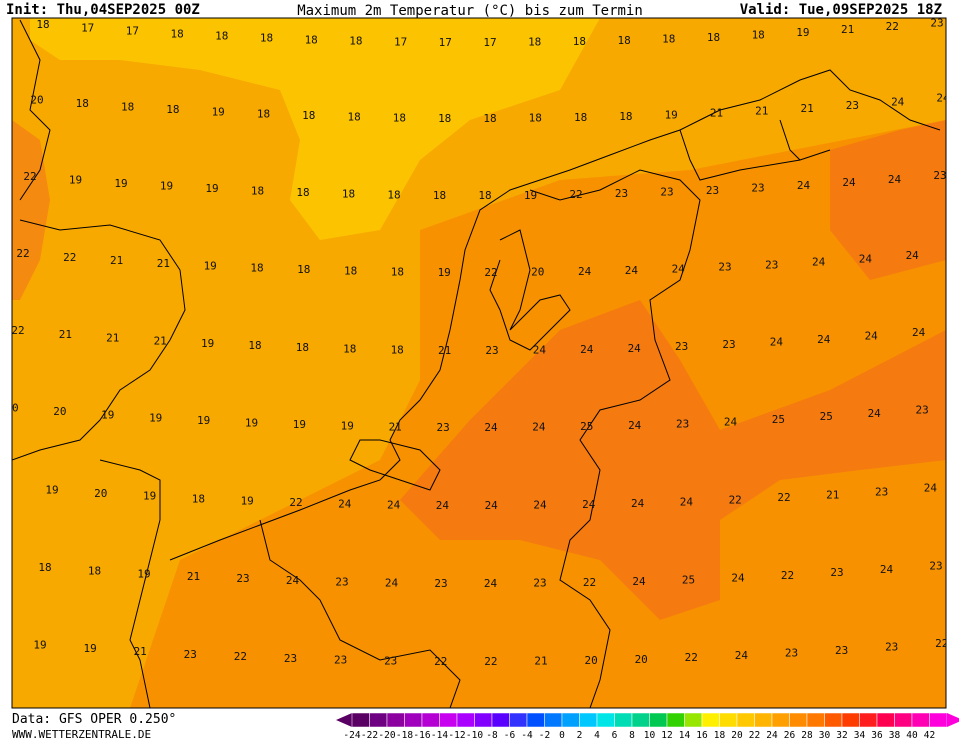  I want to click on warm-region, so click(31, 210).